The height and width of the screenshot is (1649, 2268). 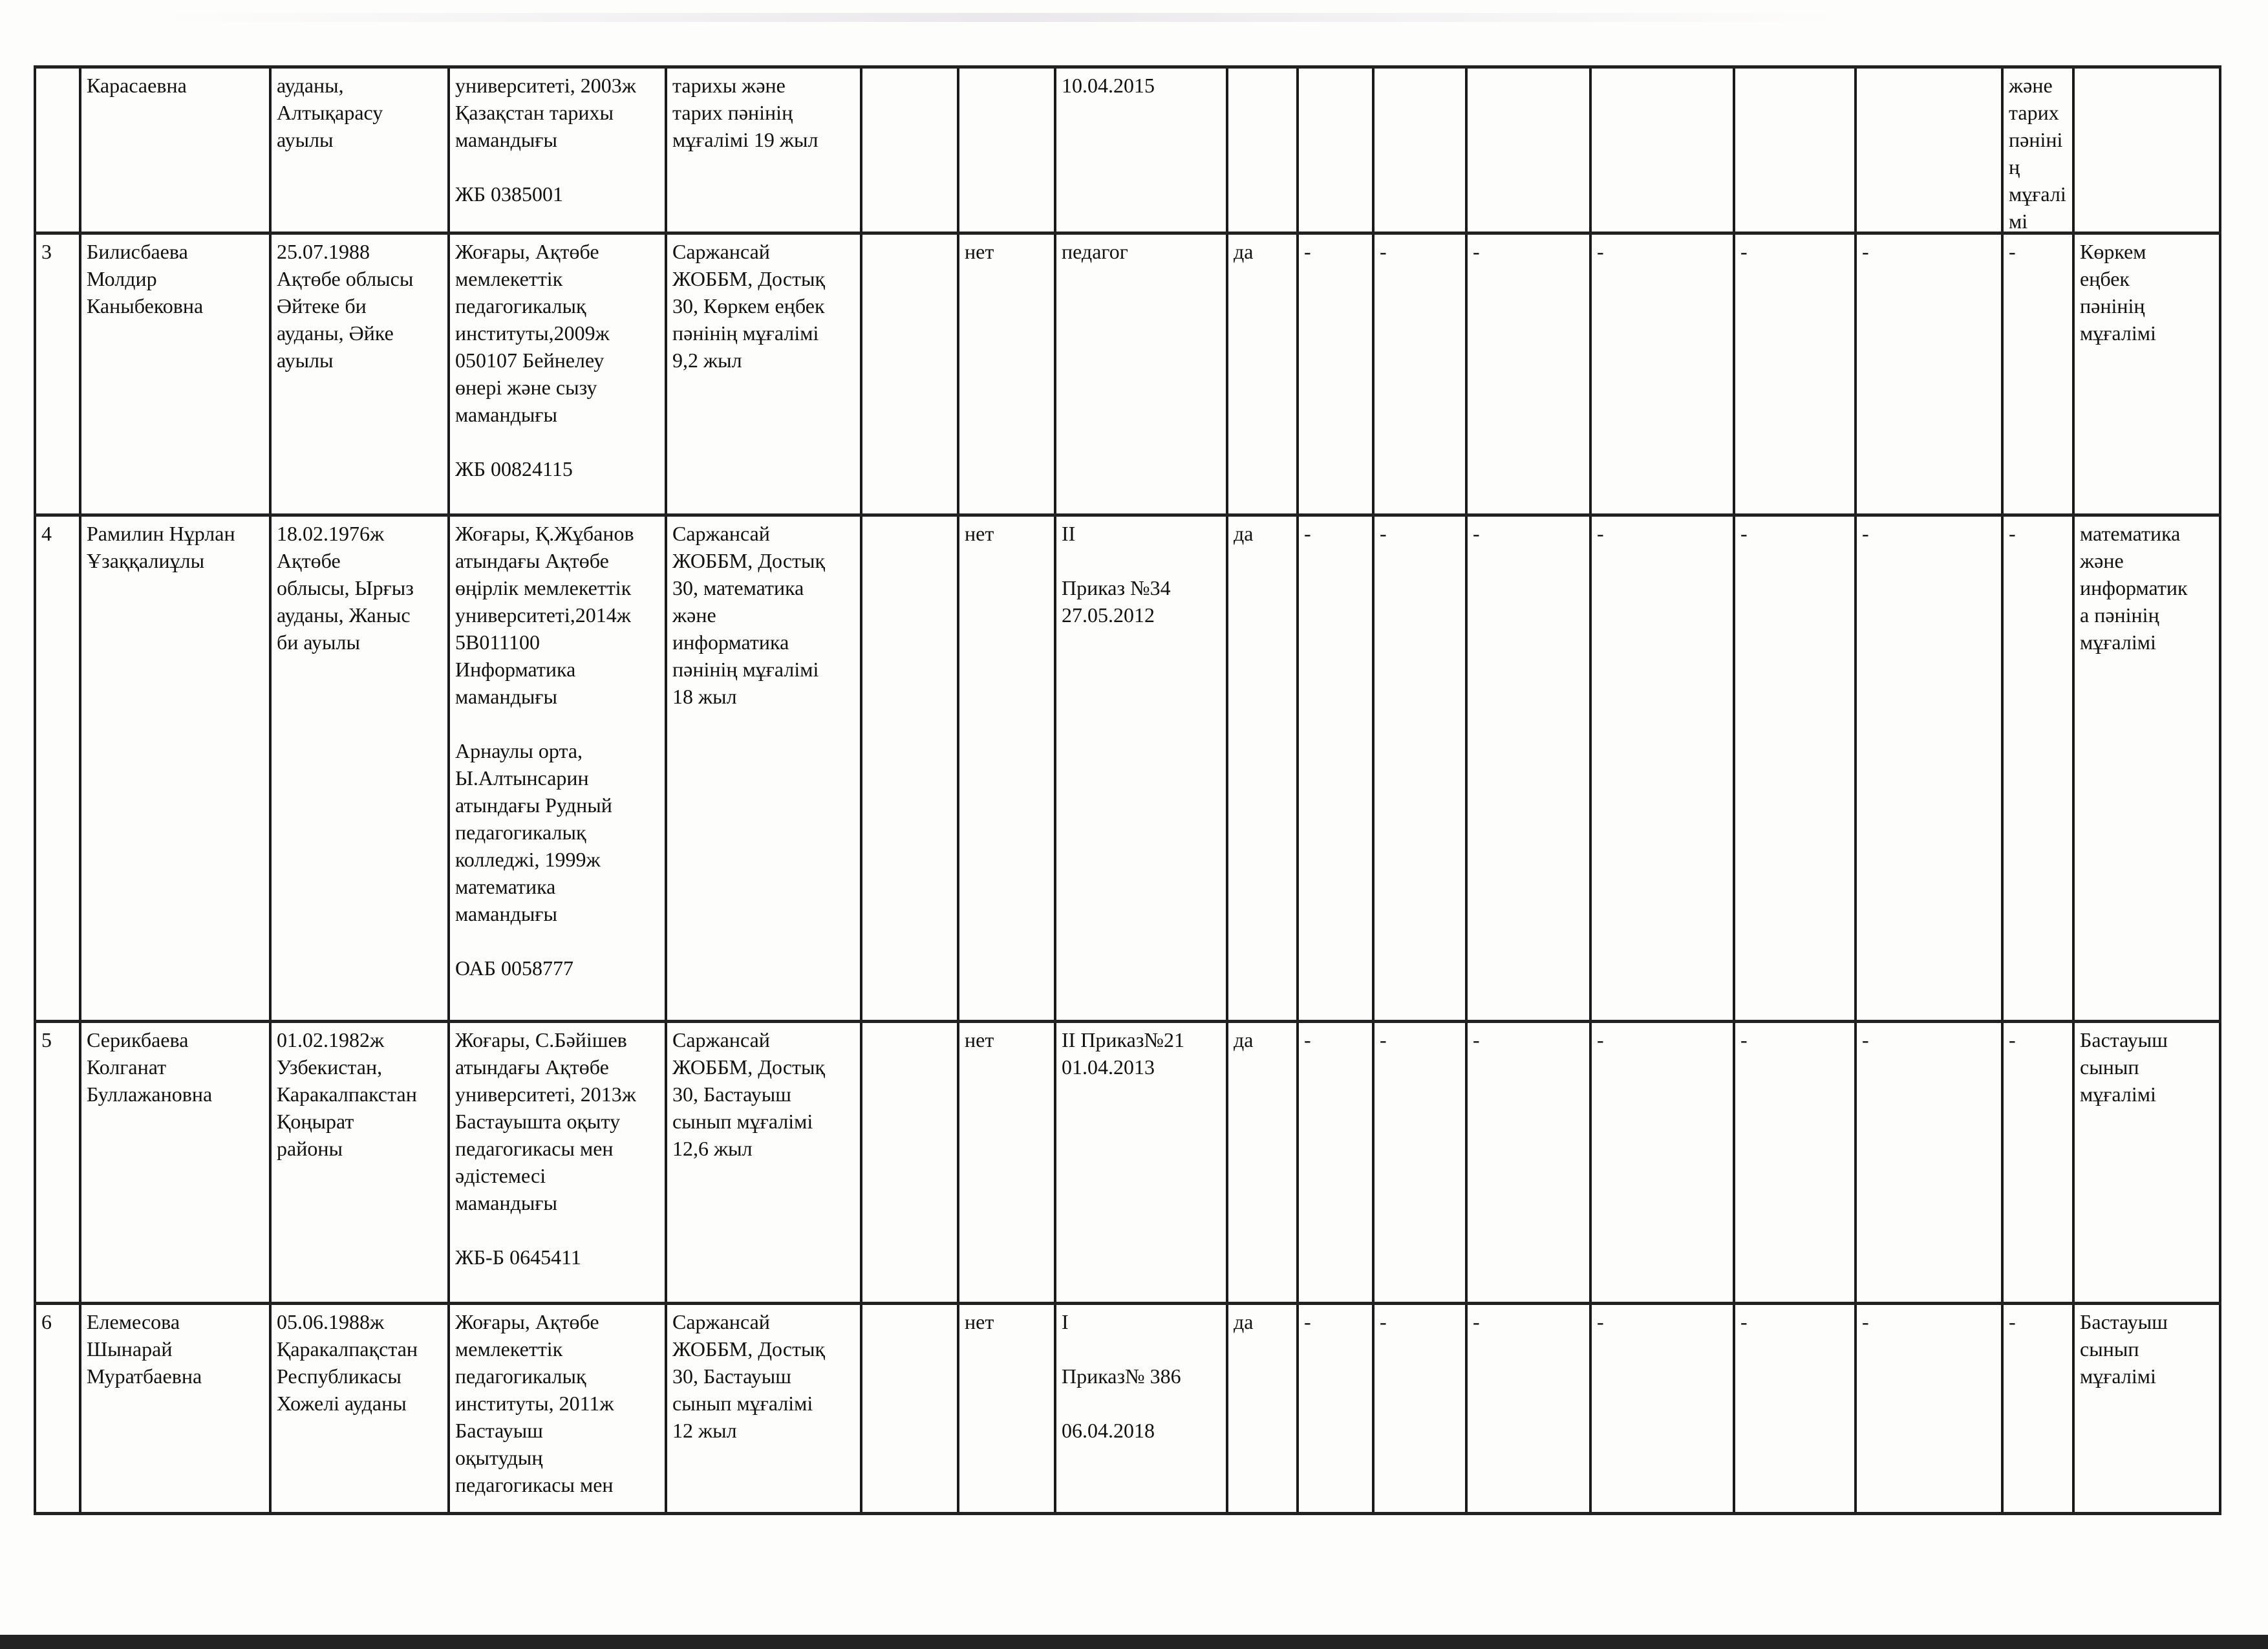 What do you see at coordinates (47, 1321) in the screenshot?
I see `table-cell: 6` at bounding box center [47, 1321].